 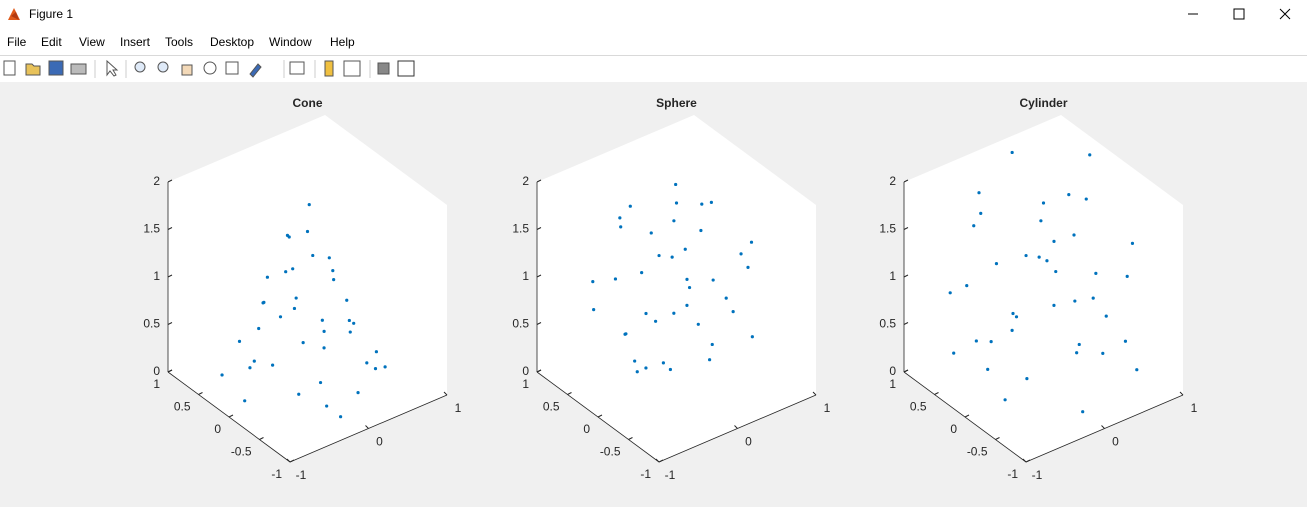 What do you see at coordinates (1043, 103) in the screenshot?
I see `chart-title: Cylinder` at bounding box center [1043, 103].